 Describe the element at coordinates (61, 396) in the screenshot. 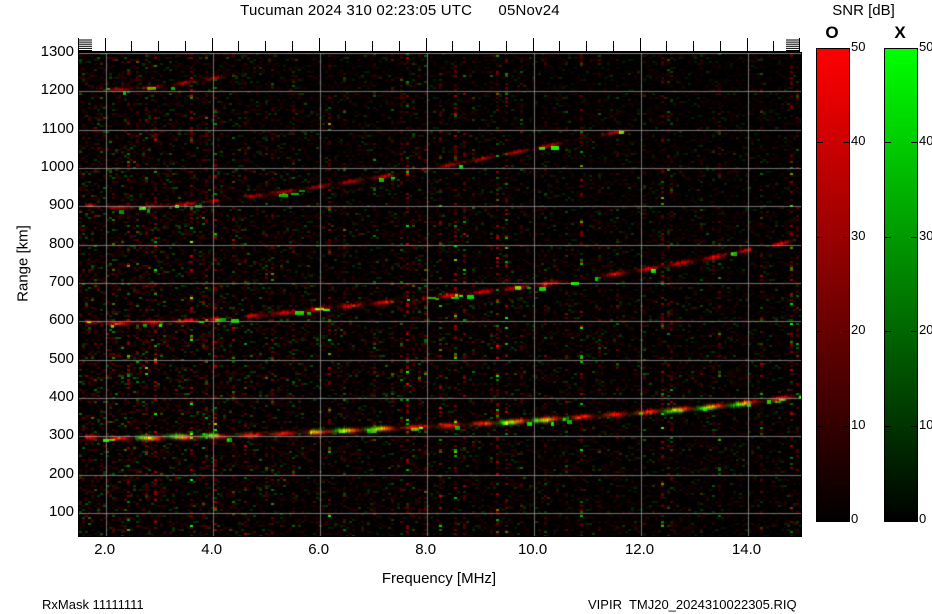

I see `y-tick-label: 400` at that location.